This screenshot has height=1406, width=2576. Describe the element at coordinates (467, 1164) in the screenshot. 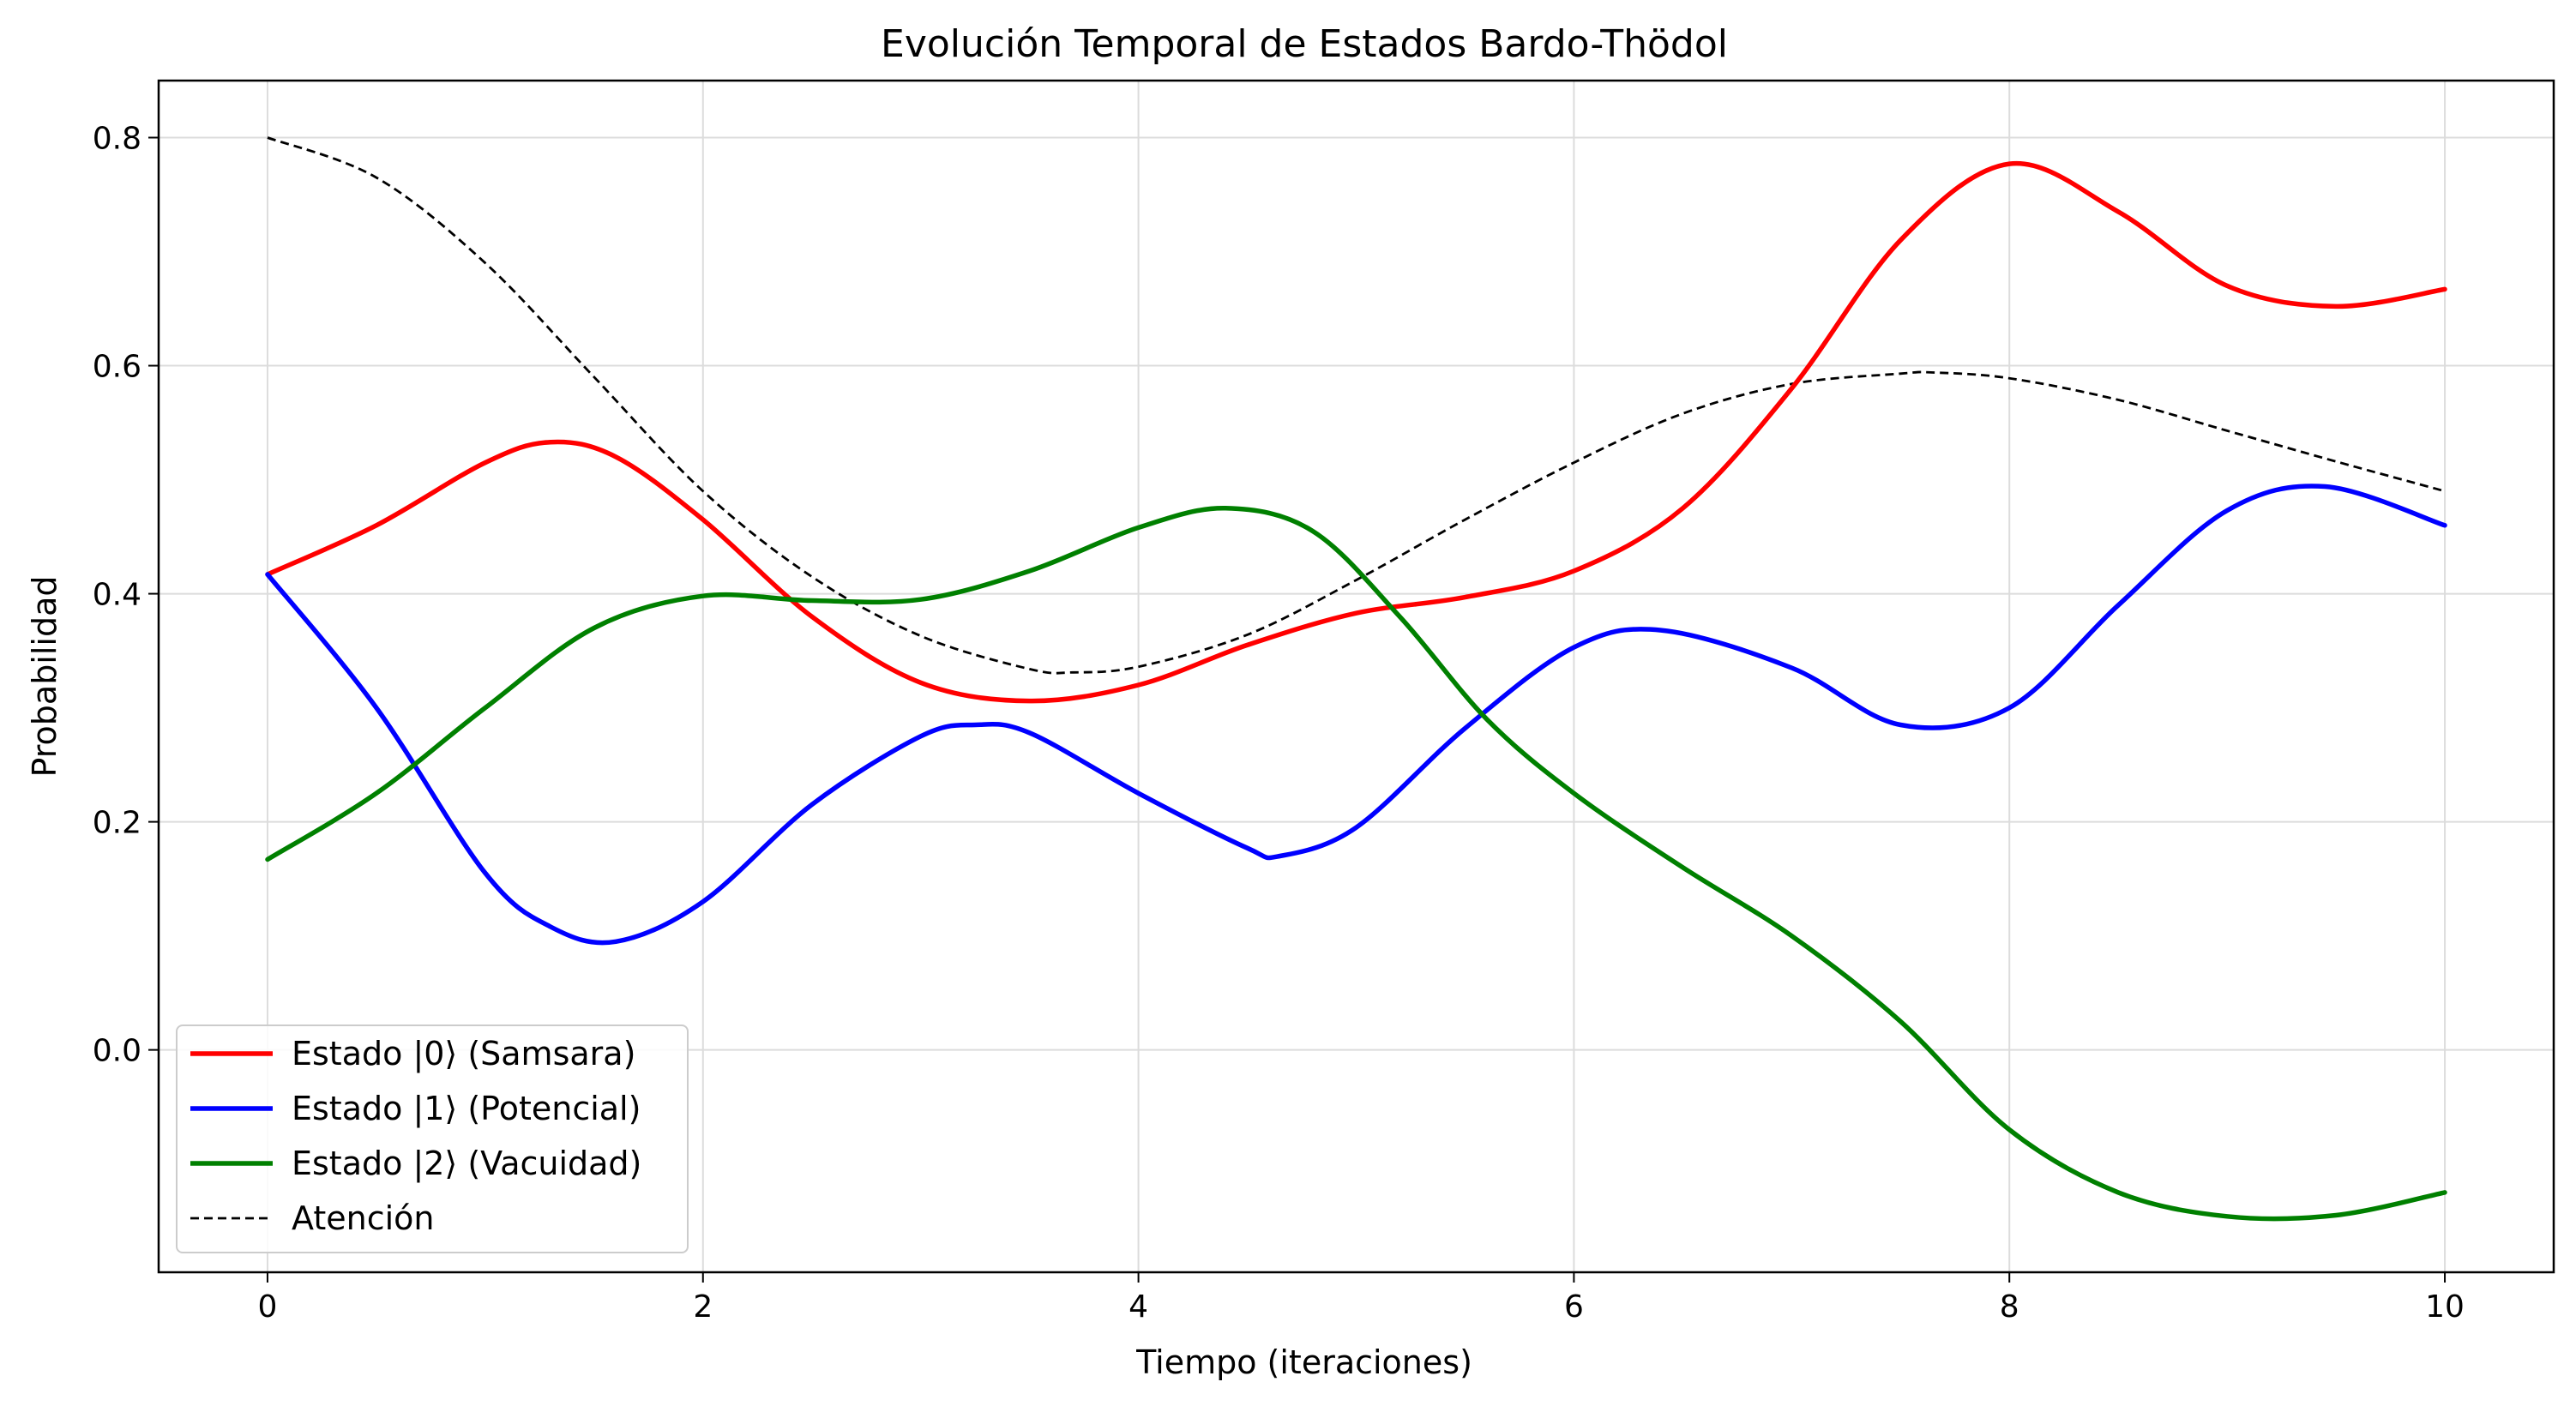

I see `legend-label-2: Estado |2⟩ (Vacuidad)` at that location.